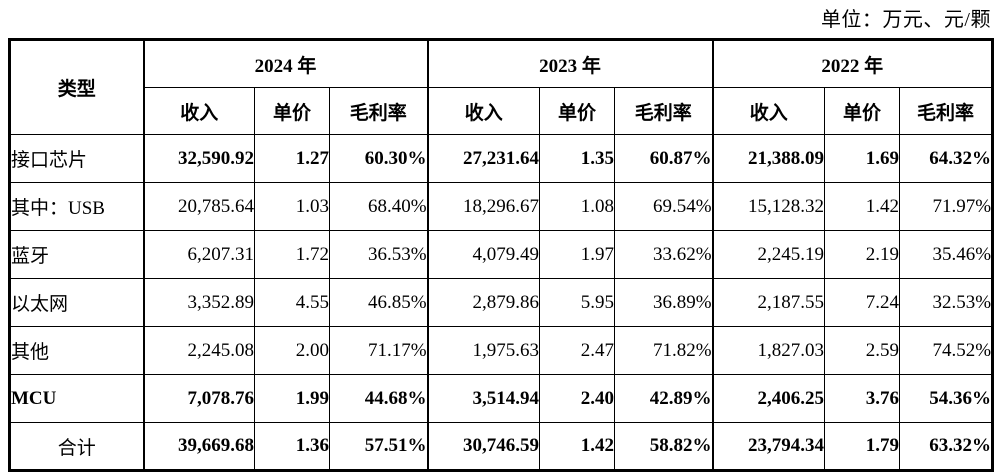 This screenshot has width=1000, height=476. What do you see at coordinates (664, 158) in the screenshot?
I see `value-cell: 60.87%` at bounding box center [664, 158].